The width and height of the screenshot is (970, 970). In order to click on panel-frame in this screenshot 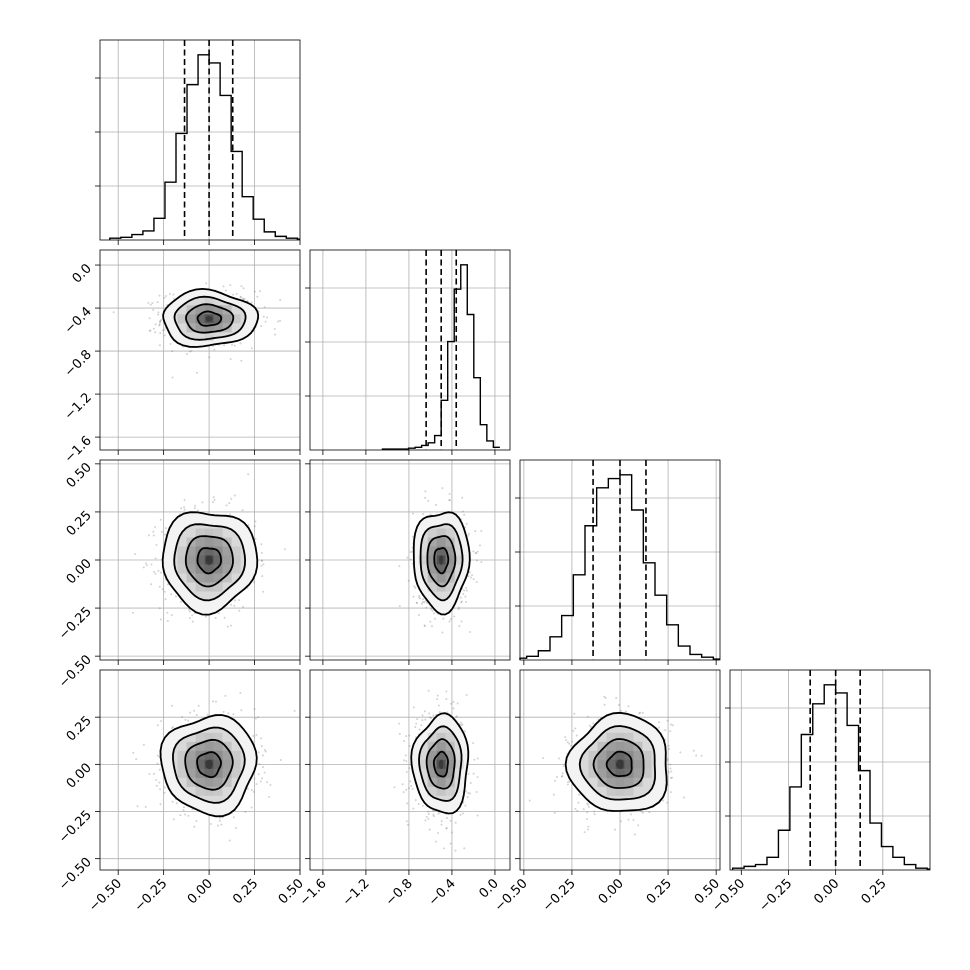, I will do `click(410, 770)`.